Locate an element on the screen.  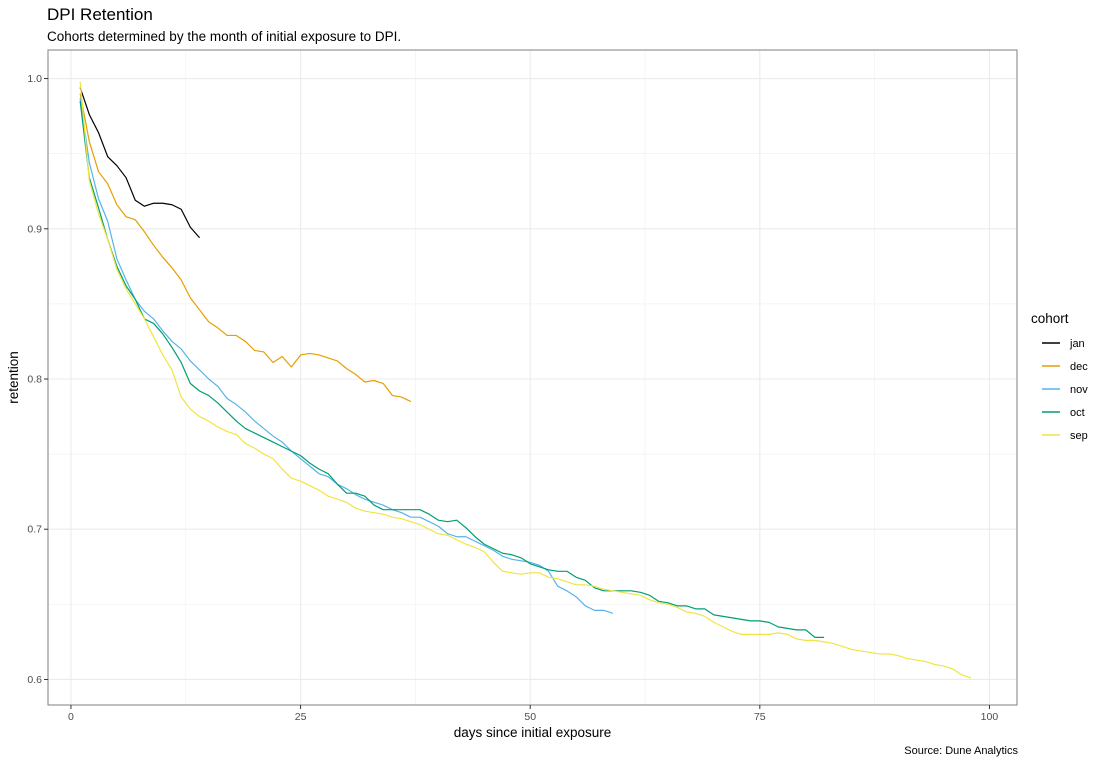
legend-title: cohort is located at coordinates (1050, 318).